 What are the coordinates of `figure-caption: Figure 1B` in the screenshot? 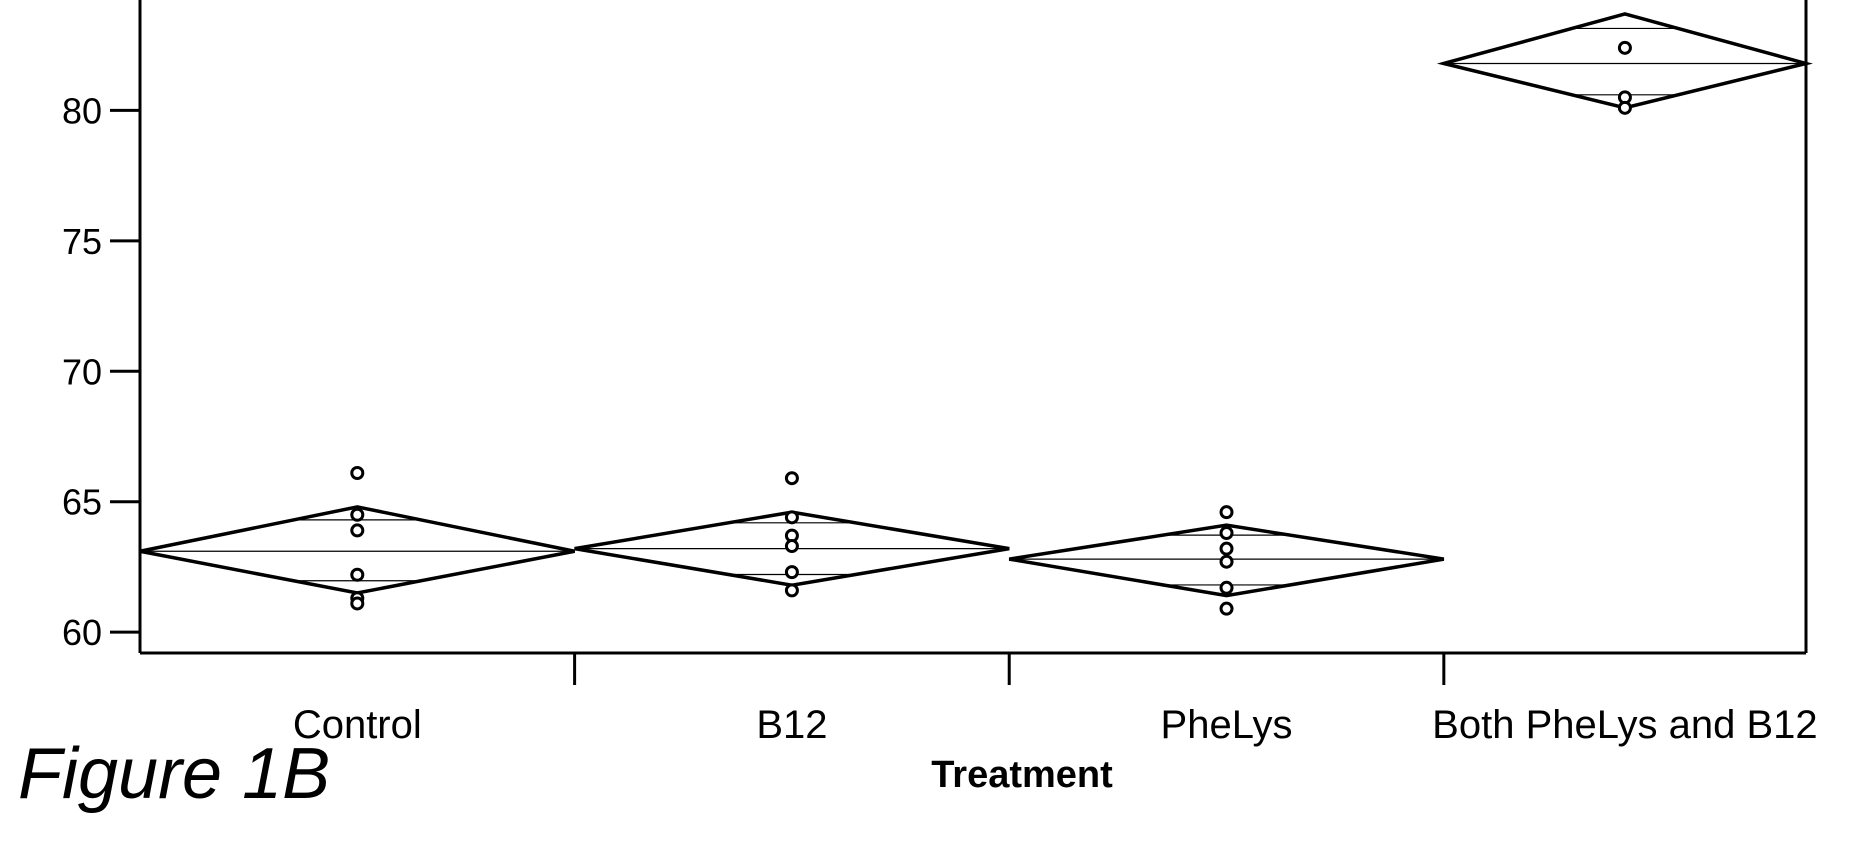 It's located at (174, 774).